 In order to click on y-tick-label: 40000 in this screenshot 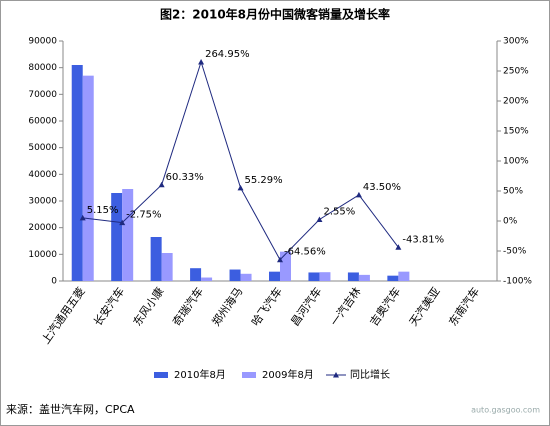, I will do `click(42, 175)`.